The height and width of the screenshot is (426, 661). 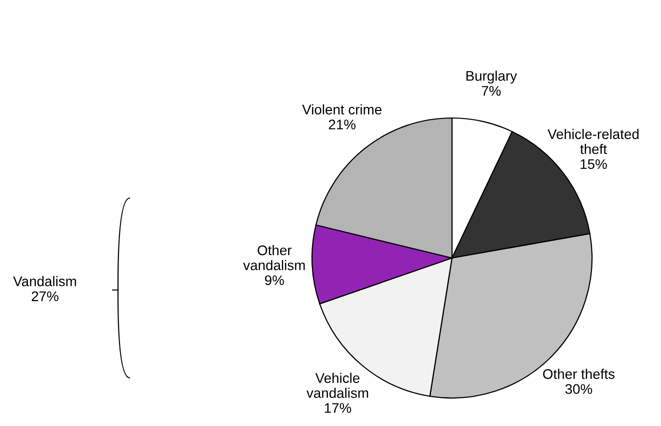 I want to click on slice-label: Burglary, so click(x=492, y=77).